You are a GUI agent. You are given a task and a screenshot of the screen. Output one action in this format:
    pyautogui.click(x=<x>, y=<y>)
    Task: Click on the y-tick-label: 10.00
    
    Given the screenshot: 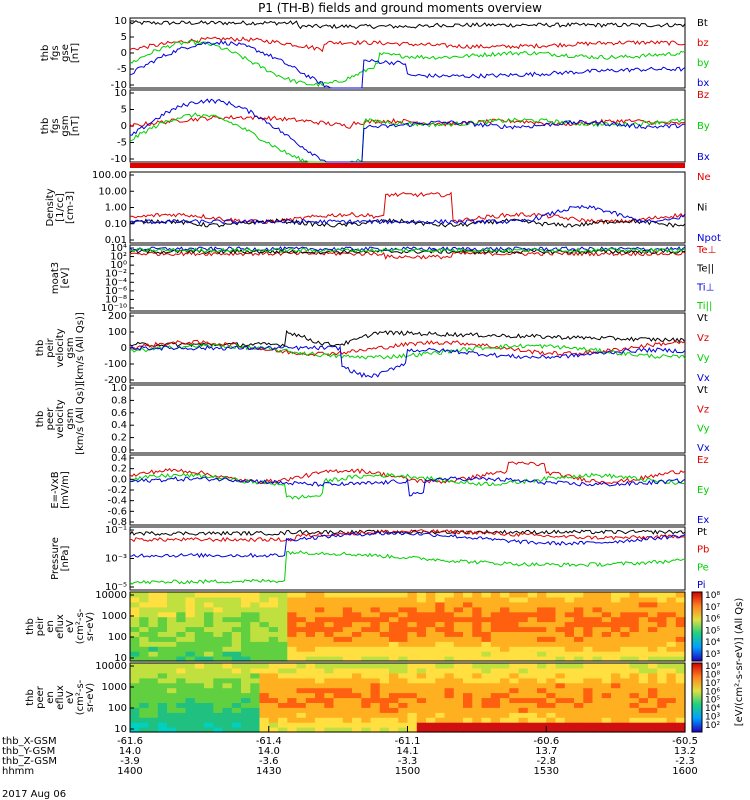 What is the action you would take?
    pyautogui.click(x=112, y=191)
    